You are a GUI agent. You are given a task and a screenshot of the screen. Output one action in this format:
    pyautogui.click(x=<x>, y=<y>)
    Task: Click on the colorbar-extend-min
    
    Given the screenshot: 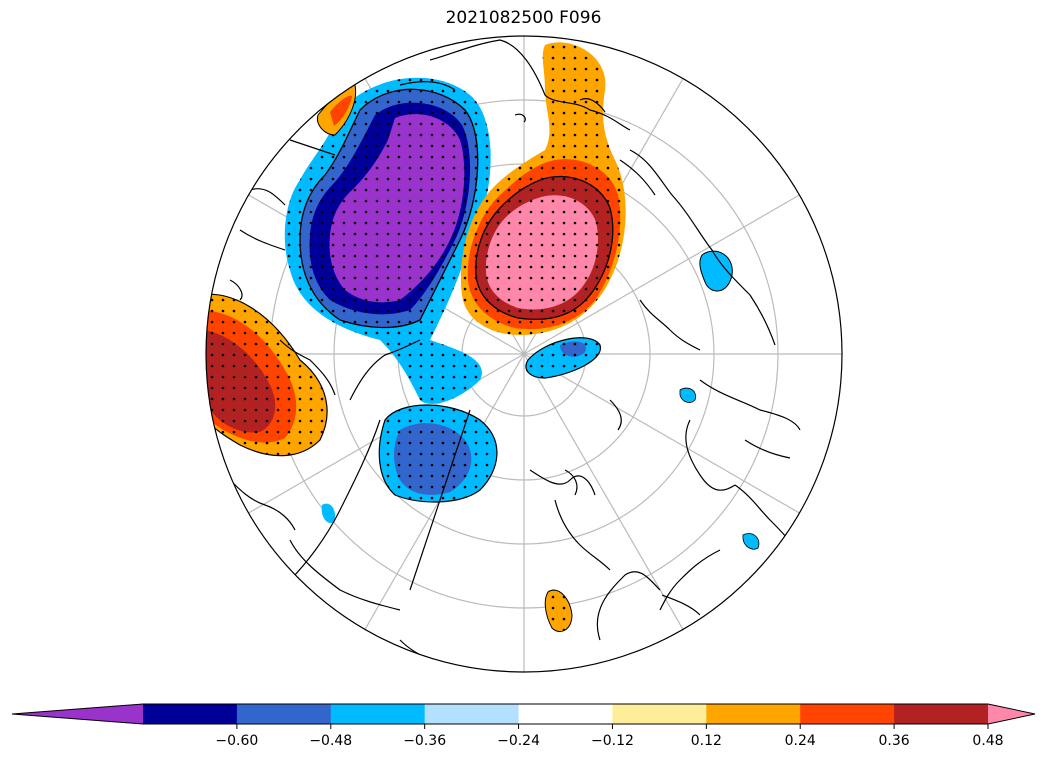 What is the action you would take?
    pyautogui.click(x=77, y=714)
    